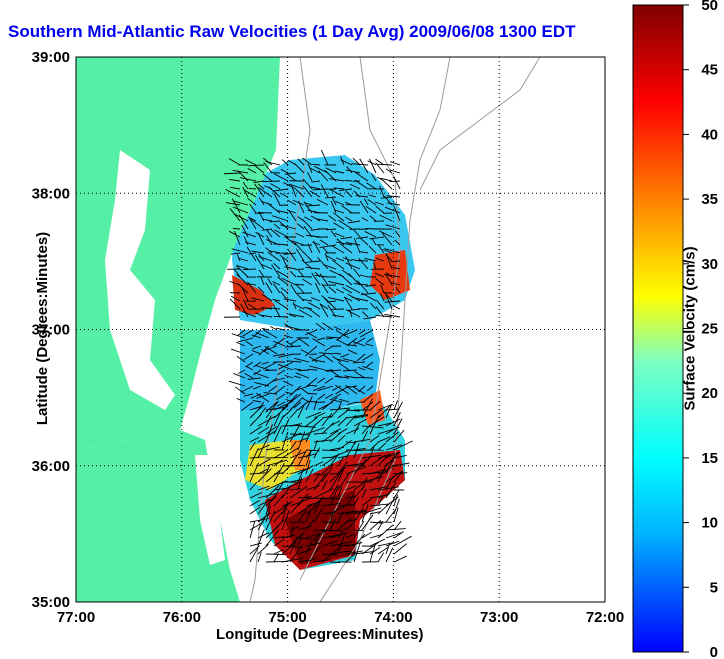 The height and width of the screenshot is (659, 724). I want to click on x-tick-label: 76:00, so click(182, 617).